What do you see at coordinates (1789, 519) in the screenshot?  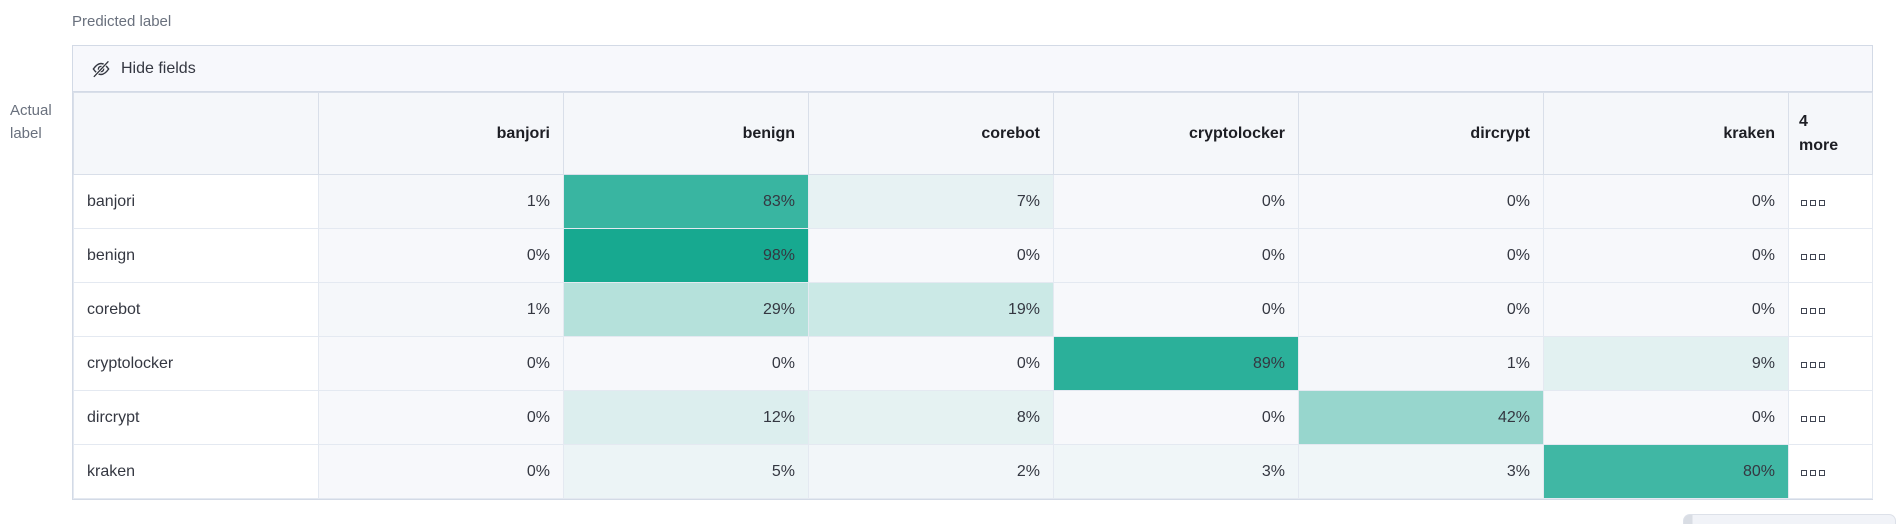 I see `horizontal-scrollbar` at bounding box center [1789, 519].